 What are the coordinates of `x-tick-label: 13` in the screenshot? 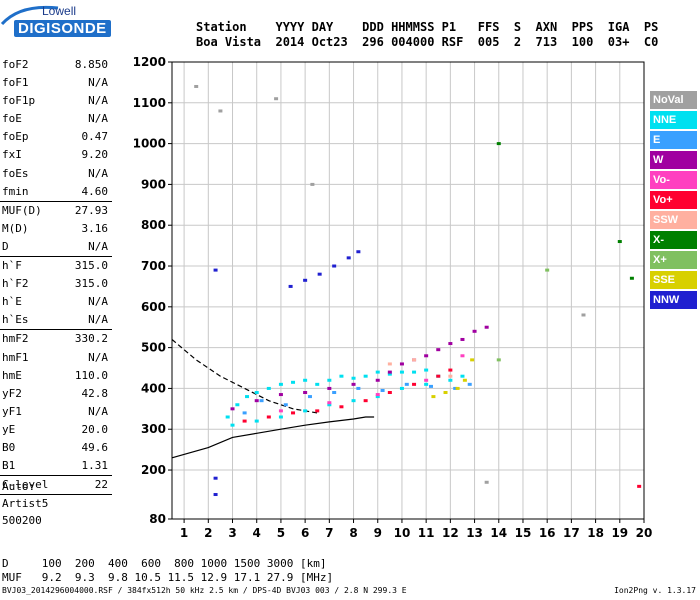 It's located at (474, 533).